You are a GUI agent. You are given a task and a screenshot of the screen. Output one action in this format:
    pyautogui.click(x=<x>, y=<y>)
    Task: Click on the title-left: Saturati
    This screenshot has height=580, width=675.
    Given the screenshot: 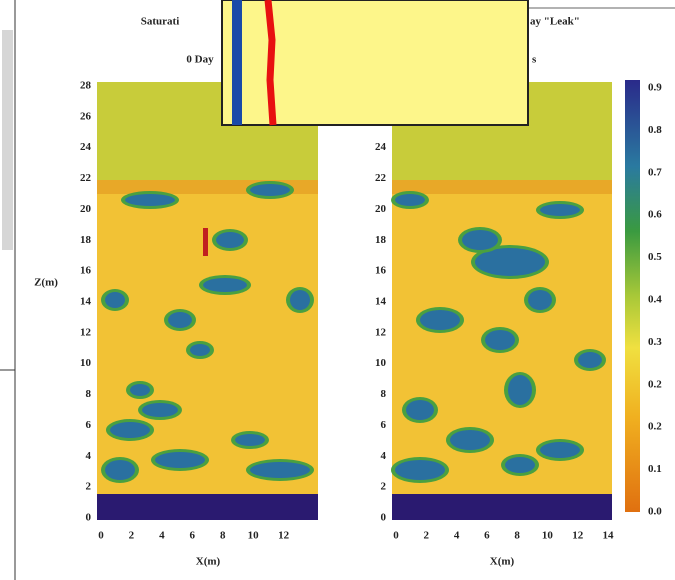 What is the action you would take?
    pyautogui.click(x=160, y=22)
    